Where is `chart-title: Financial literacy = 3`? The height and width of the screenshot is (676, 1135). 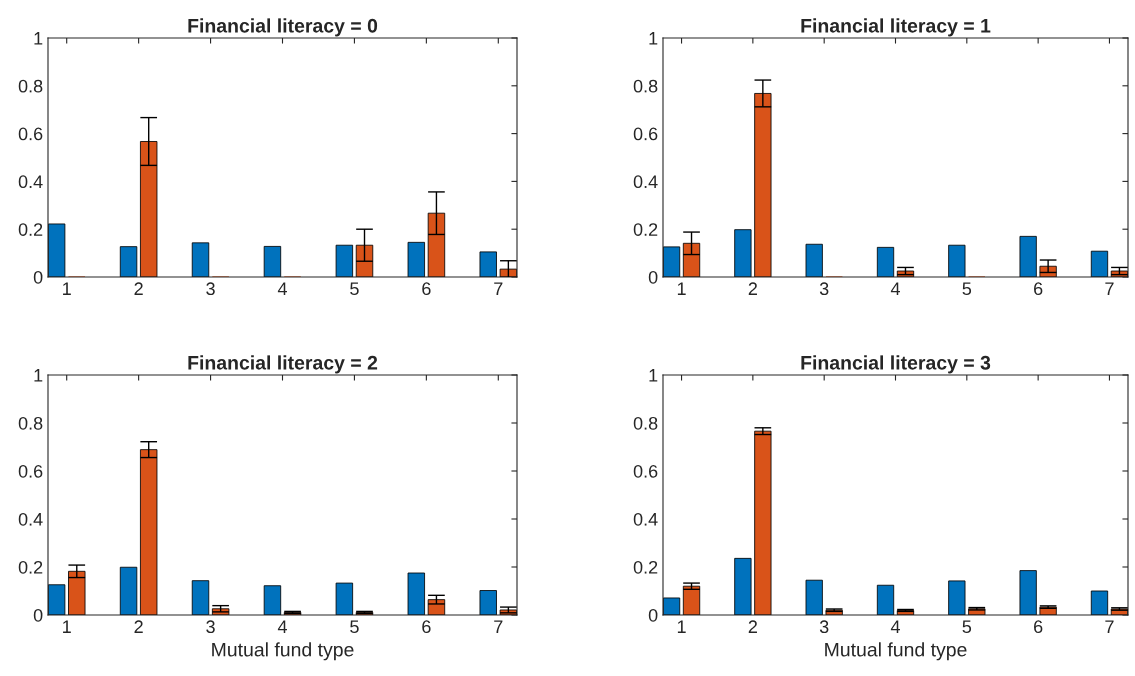
chart-title: Financial literacy = 3 is located at coordinates (896, 364).